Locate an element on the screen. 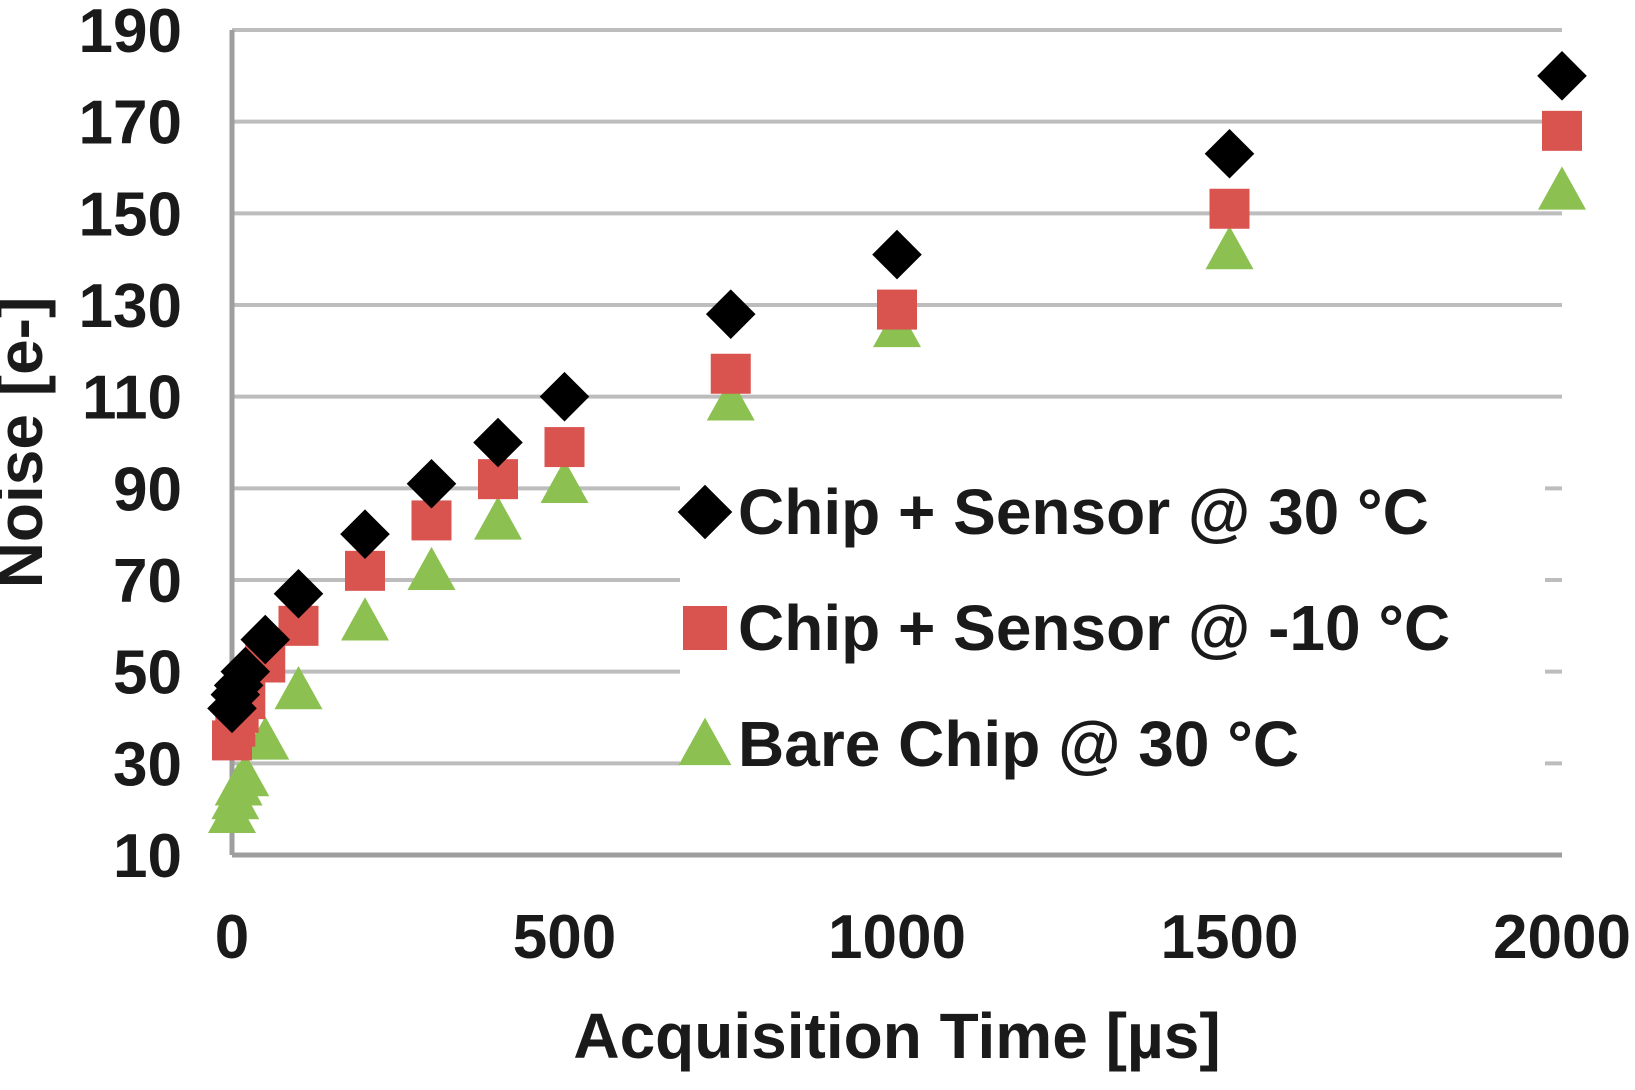 The width and height of the screenshot is (1635, 1090). y-tick-label-30: 30 is located at coordinates (147, 764).